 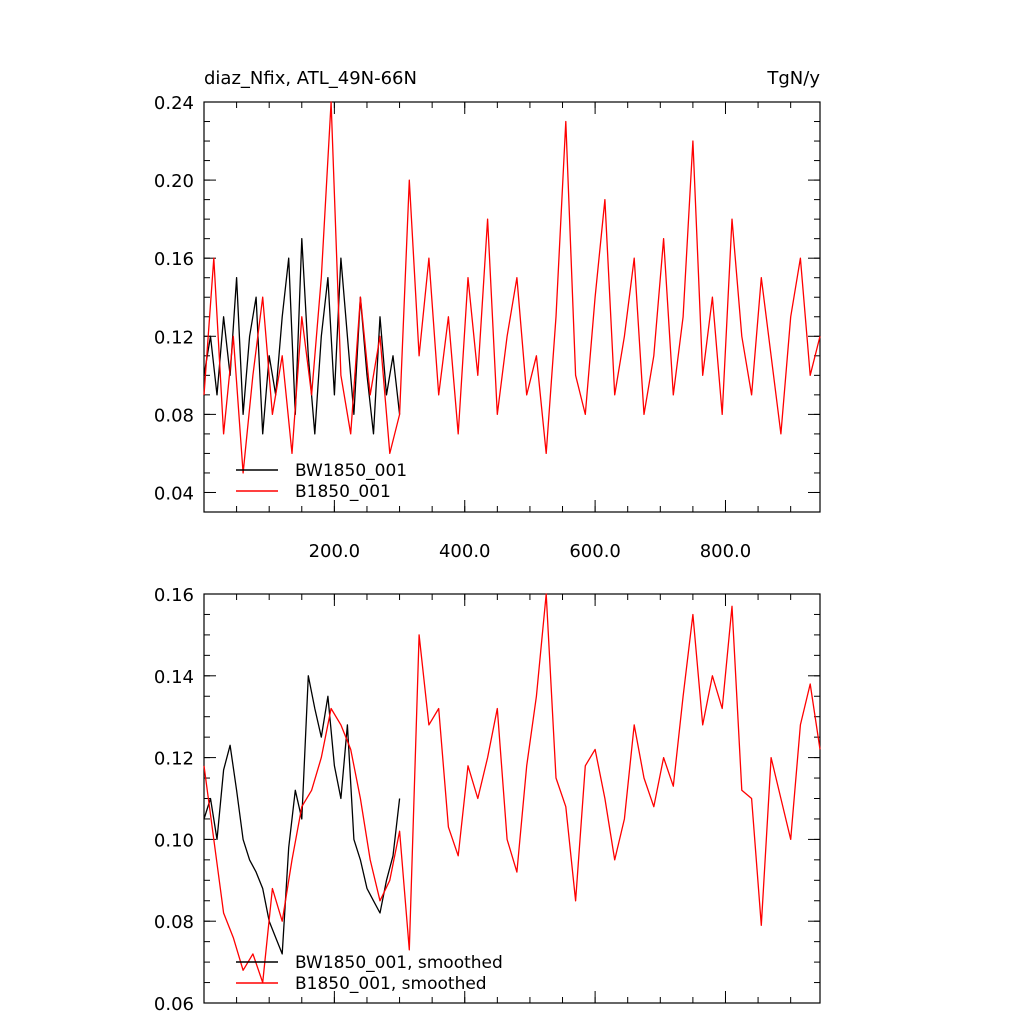 What do you see at coordinates (351, 471) in the screenshot?
I see `legend-label: BW1850_001` at bounding box center [351, 471].